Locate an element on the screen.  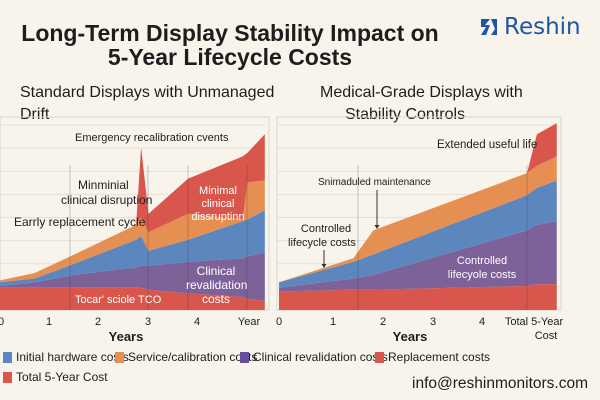
brand-name: Reshin is located at coordinates (542, 27).